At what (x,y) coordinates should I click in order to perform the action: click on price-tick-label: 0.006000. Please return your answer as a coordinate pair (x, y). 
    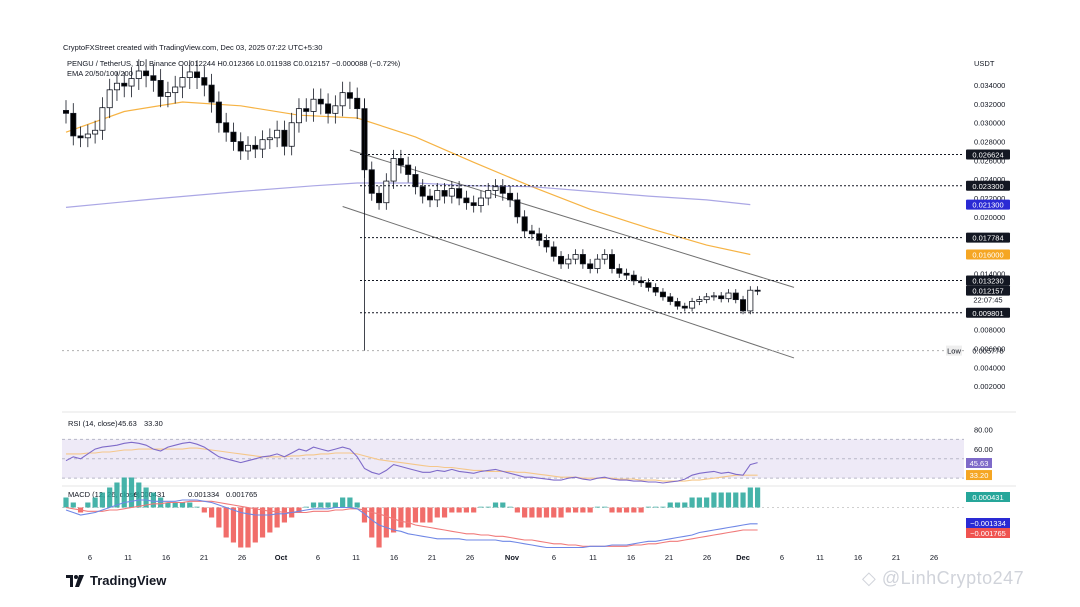
    Looking at the image, I should click on (989, 349).